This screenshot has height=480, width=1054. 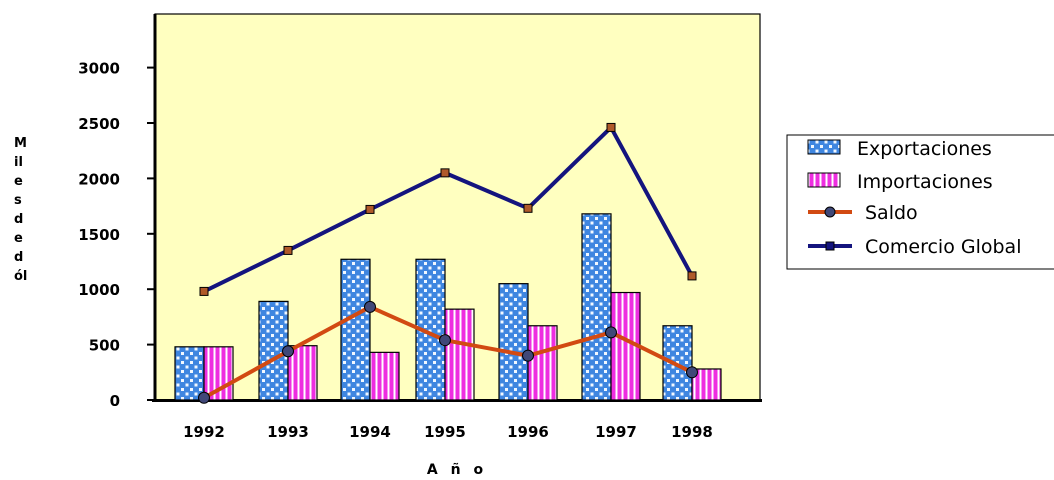 I want to click on y-axis-ticks: 0 500 1000 1500 2000 2500 3000, so click(x=116, y=235).